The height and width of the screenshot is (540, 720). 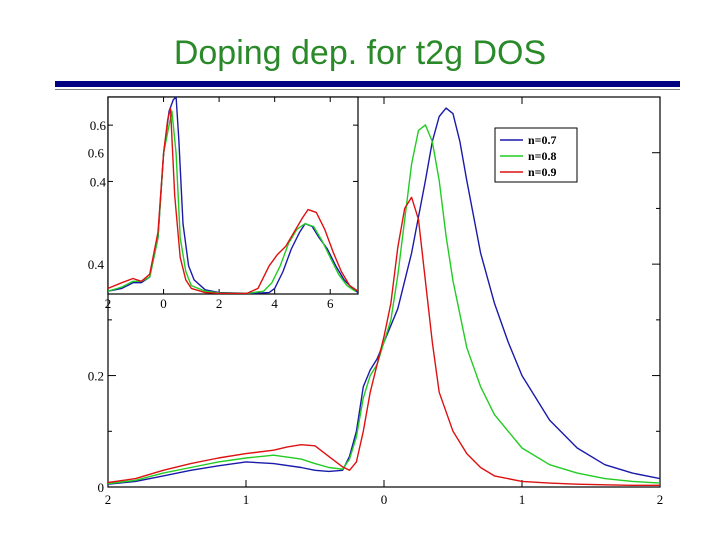 What do you see at coordinates (163, 303) in the screenshot?
I see `inset-x-tick-label: 0` at bounding box center [163, 303].